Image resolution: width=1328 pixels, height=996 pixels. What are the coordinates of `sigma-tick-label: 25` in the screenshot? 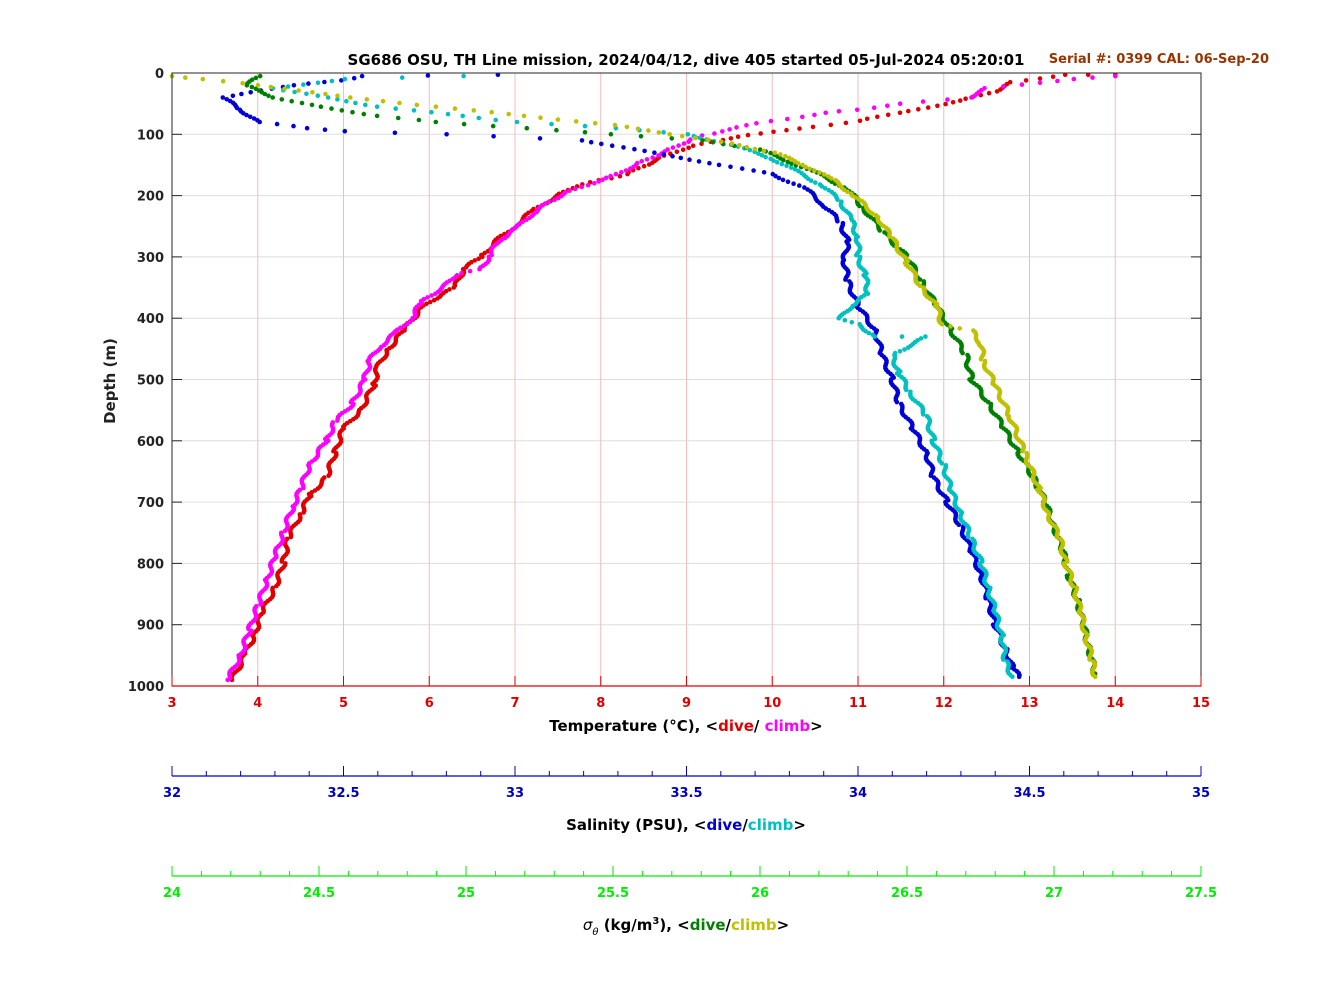 It's located at (466, 893).